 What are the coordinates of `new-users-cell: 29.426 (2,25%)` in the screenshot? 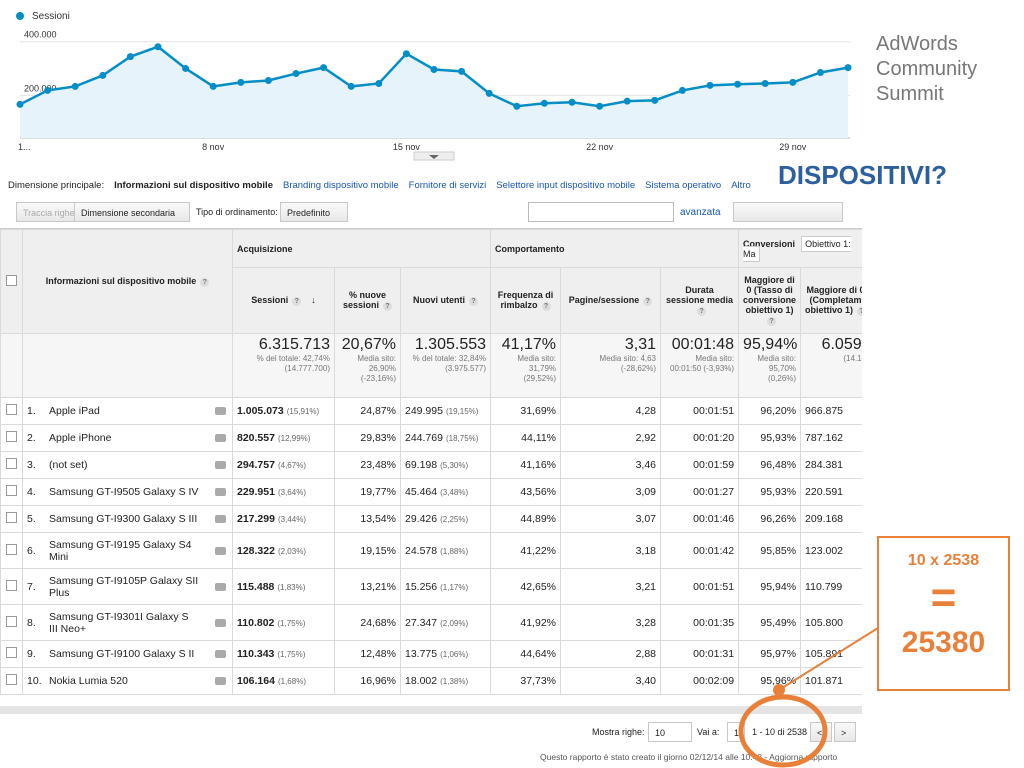 It's located at (445, 519).